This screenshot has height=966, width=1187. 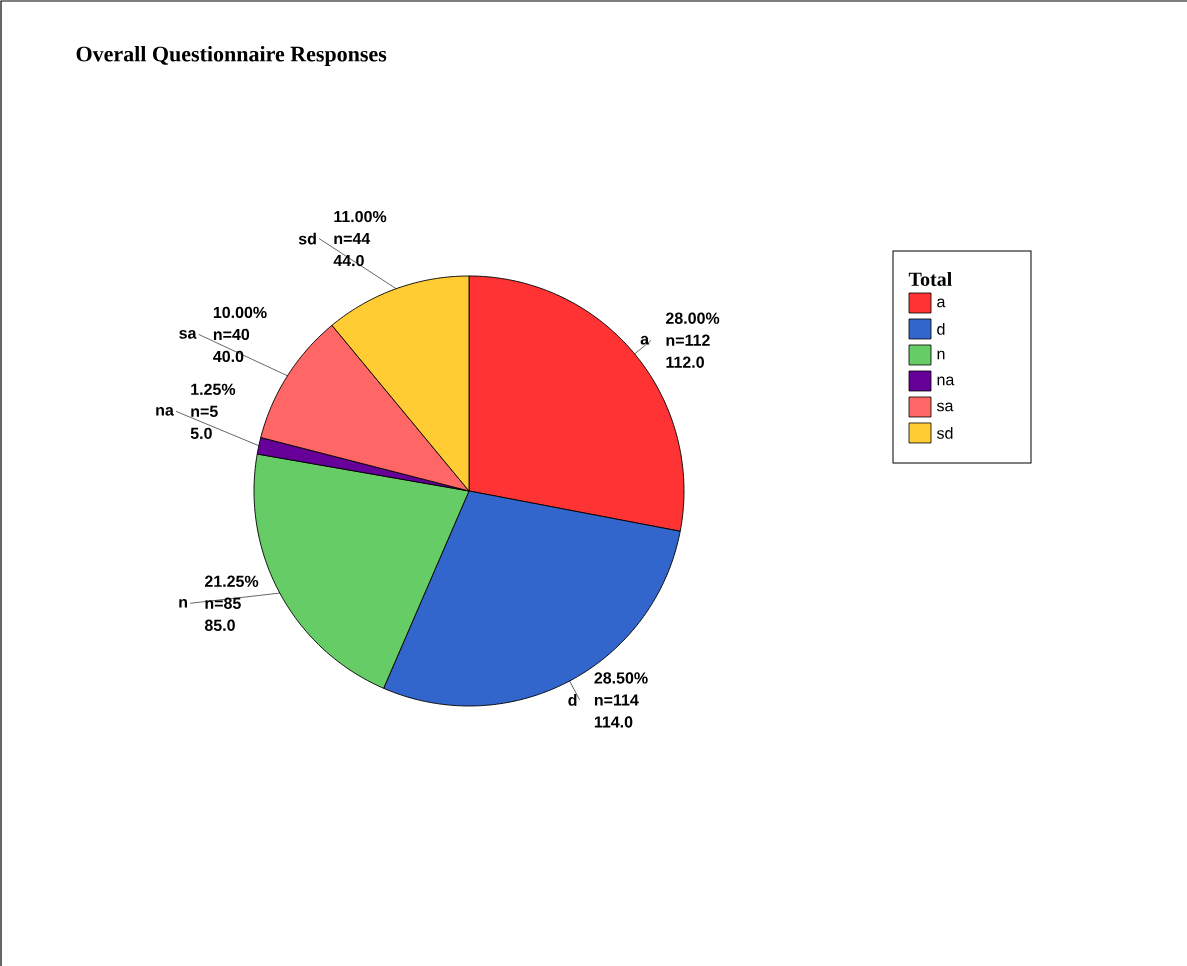 I want to click on legend-label: n, so click(x=941, y=355).